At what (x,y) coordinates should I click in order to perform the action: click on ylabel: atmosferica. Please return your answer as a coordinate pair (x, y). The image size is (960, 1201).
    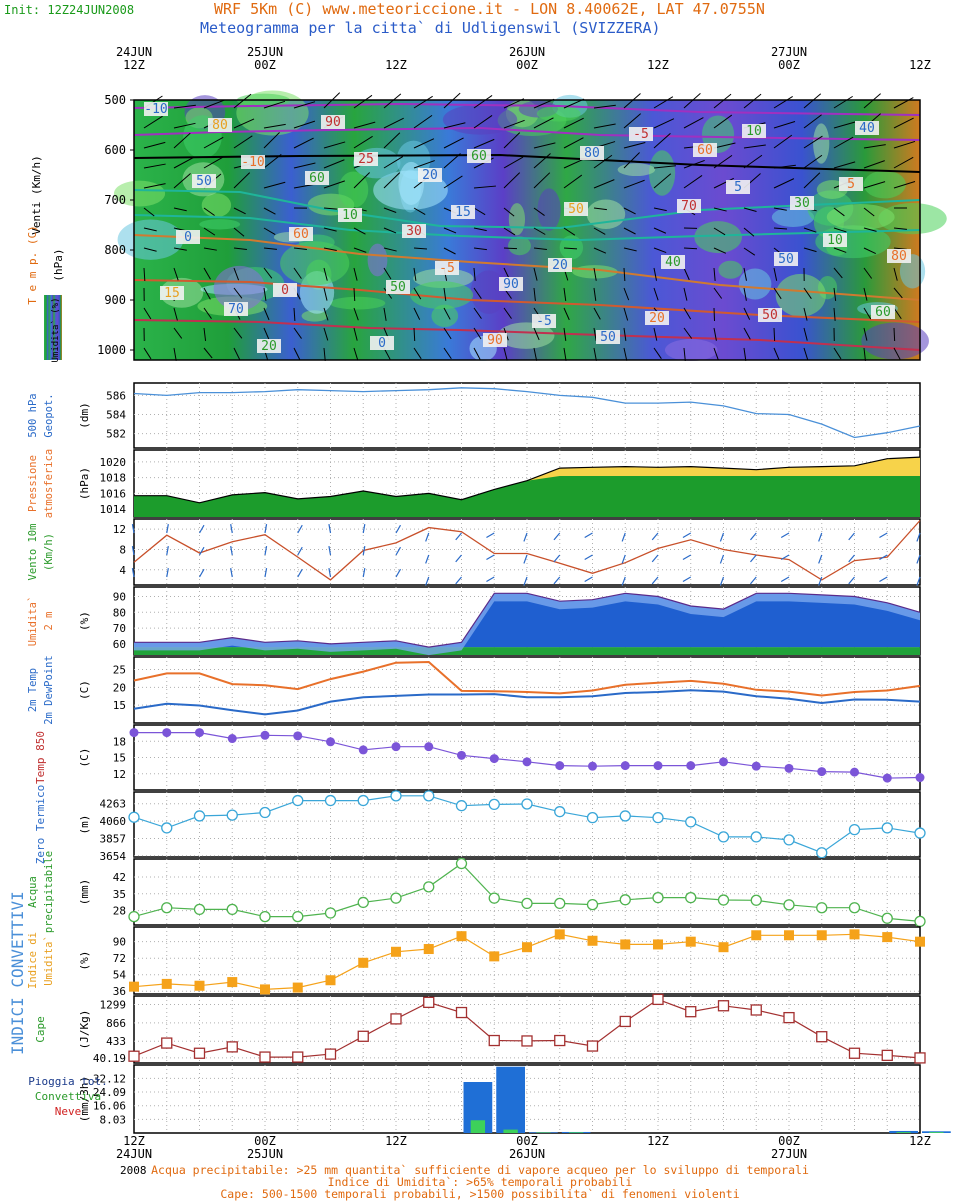
    Looking at the image, I should click on (49, 484).